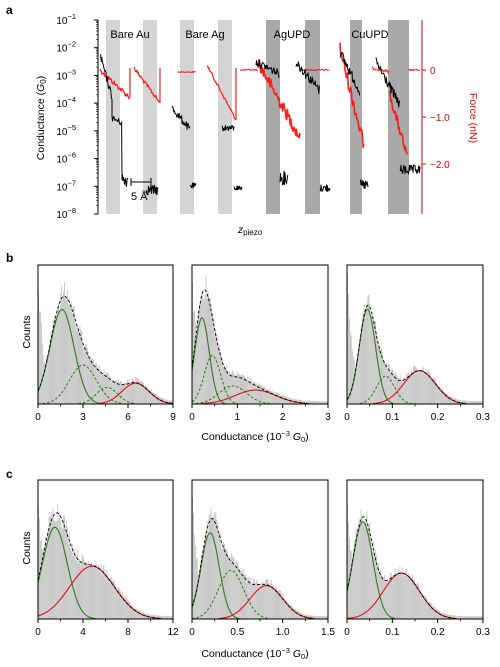 This screenshot has height=667, width=500. Describe the element at coordinates (260, 119) in the screenshot. I see `panel-a-traces` at that location.